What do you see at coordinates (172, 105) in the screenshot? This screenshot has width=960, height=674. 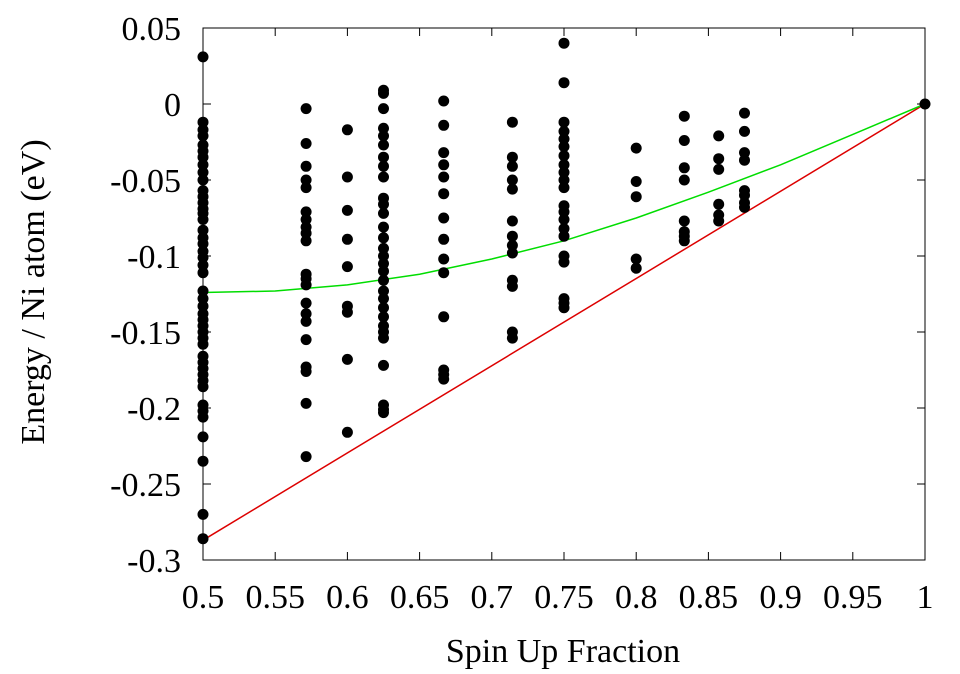 I see `y-tick-label: 0` at bounding box center [172, 105].